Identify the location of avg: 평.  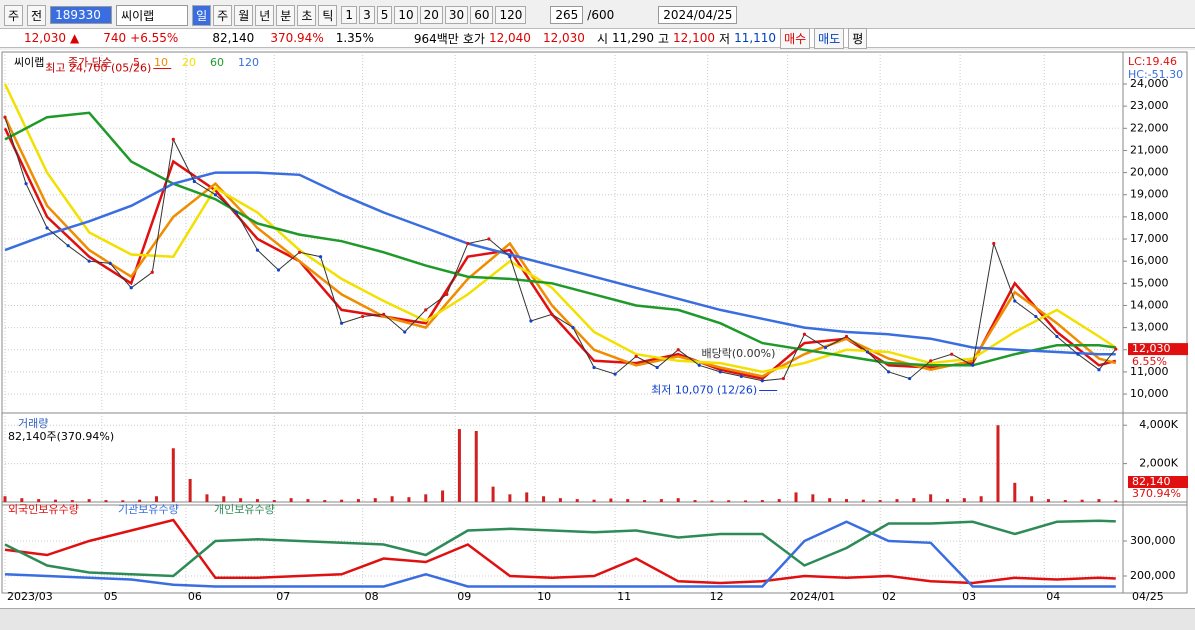
(858, 38).